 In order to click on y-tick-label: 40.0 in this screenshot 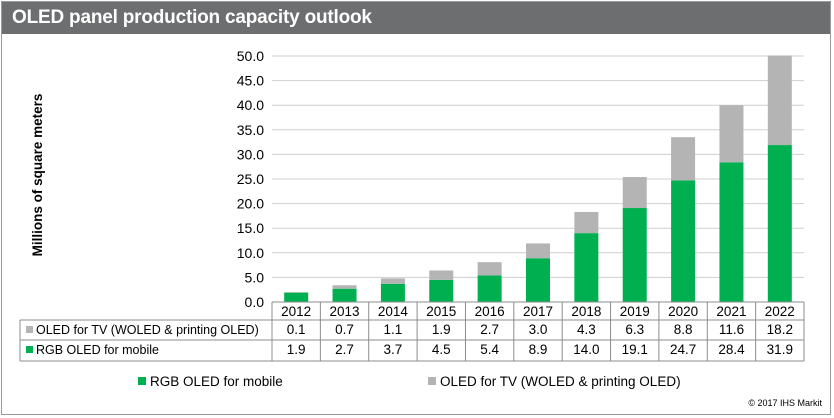, I will do `click(250, 105)`.